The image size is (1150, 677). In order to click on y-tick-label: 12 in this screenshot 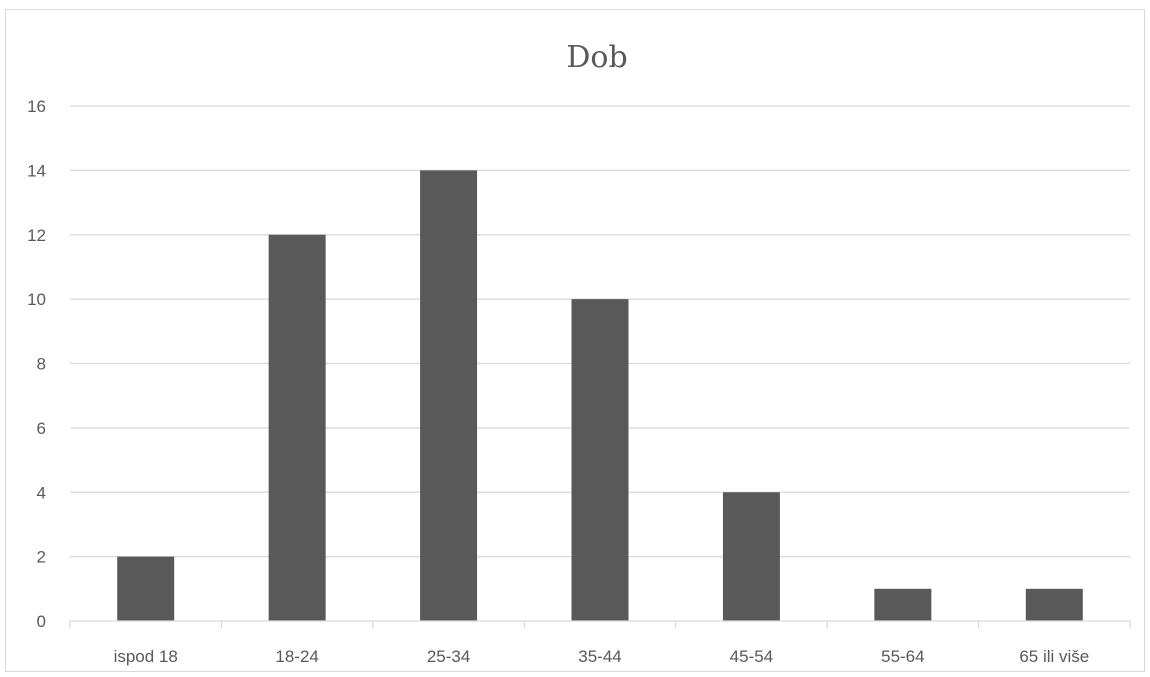, I will do `click(36, 235)`.